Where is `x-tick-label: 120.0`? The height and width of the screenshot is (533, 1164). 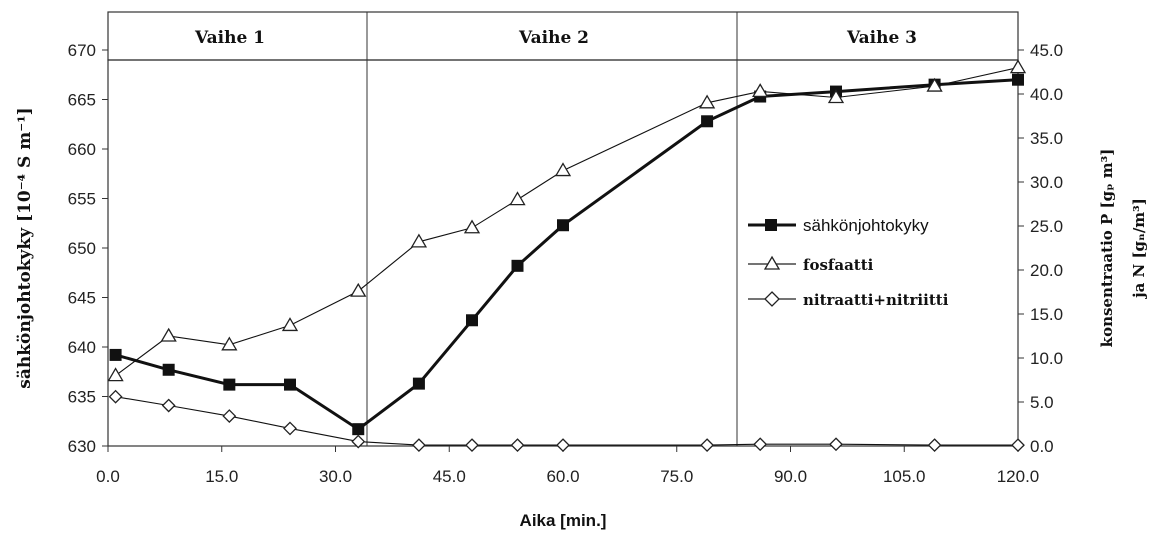
x-tick-label: 120.0 is located at coordinates (1018, 476).